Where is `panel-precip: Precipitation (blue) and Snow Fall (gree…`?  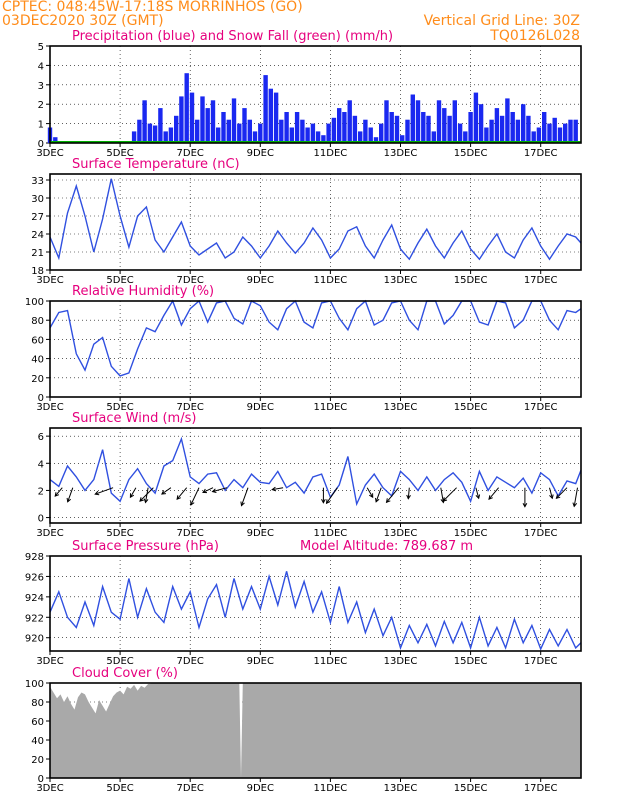 panel-precip: Precipitation (blue) and Snow Fall (gree… is located at coordinates (309, 94).